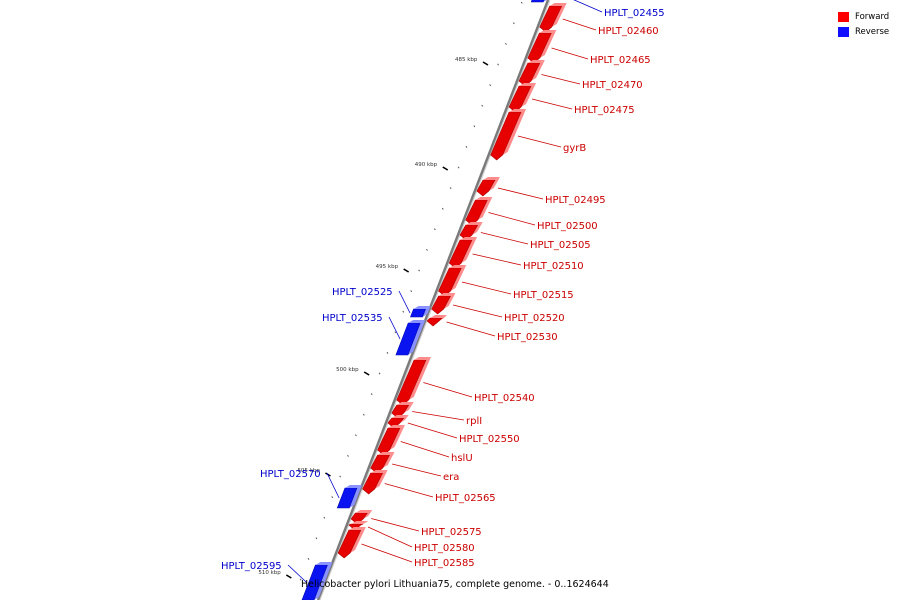 This screenshot has width=900, height=600. I want to click on gene-label: HPLT_02575, so click(451, 532).